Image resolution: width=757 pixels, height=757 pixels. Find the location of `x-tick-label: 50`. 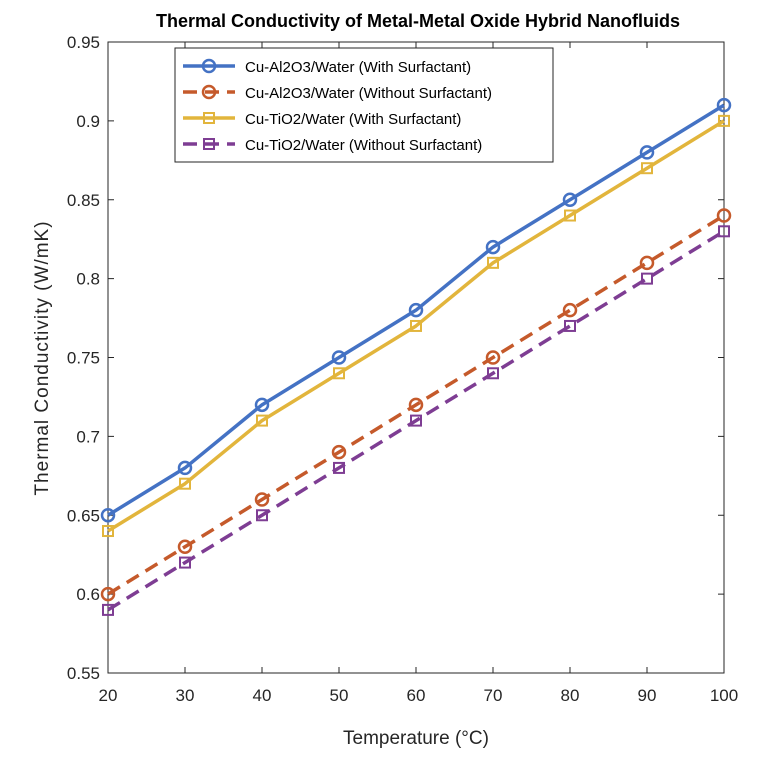

x-tick-label: 50 is located at coordinates (339, 695).